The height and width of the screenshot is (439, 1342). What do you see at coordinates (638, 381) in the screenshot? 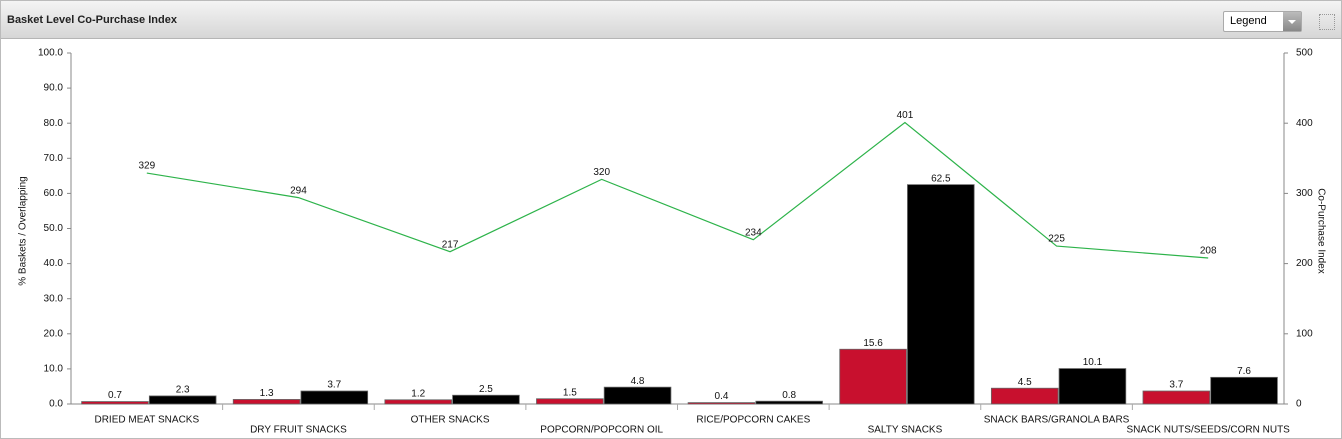
I see `bar-value-label: 4.8` at bounding box center [638, 381].